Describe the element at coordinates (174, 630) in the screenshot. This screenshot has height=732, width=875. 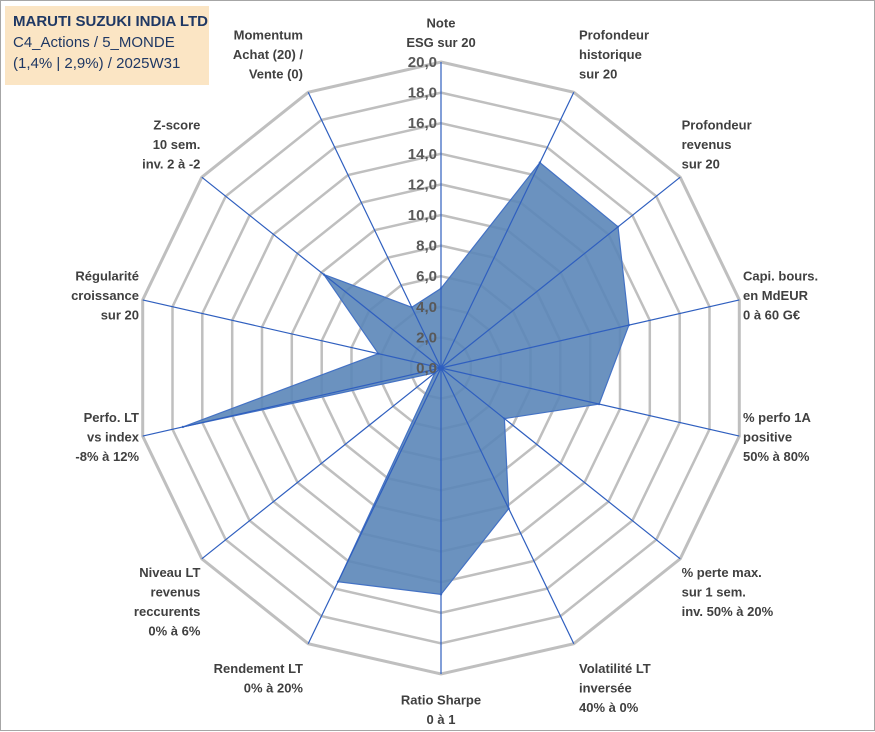
I see `category-label-line: 0% à 6%` at that location.